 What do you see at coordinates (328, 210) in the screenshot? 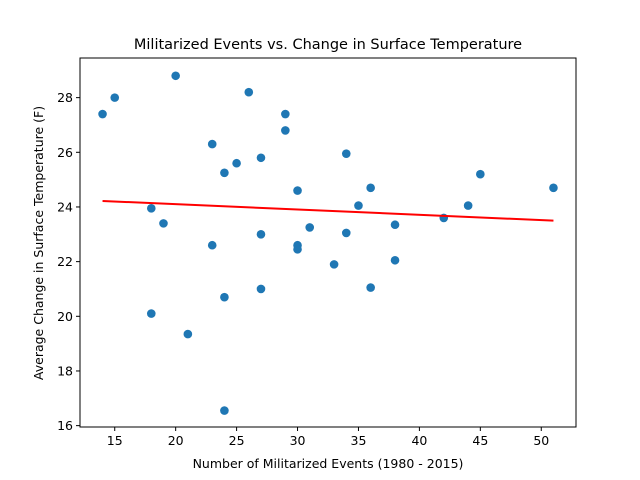
I see `trend-line` at bounding box center [328, 210].